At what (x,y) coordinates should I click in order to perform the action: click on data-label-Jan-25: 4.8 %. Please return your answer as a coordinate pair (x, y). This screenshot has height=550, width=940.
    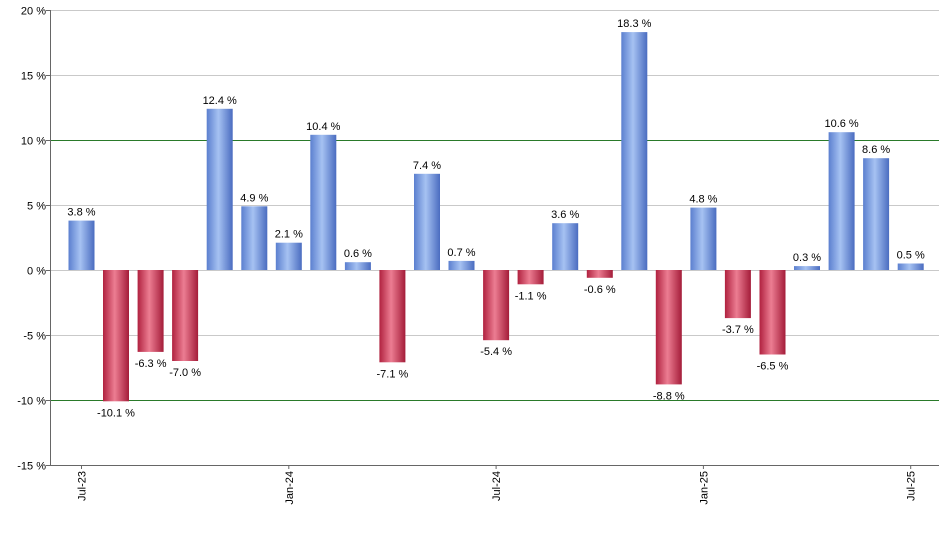
    Looking at the image, I should click on (703, 200).